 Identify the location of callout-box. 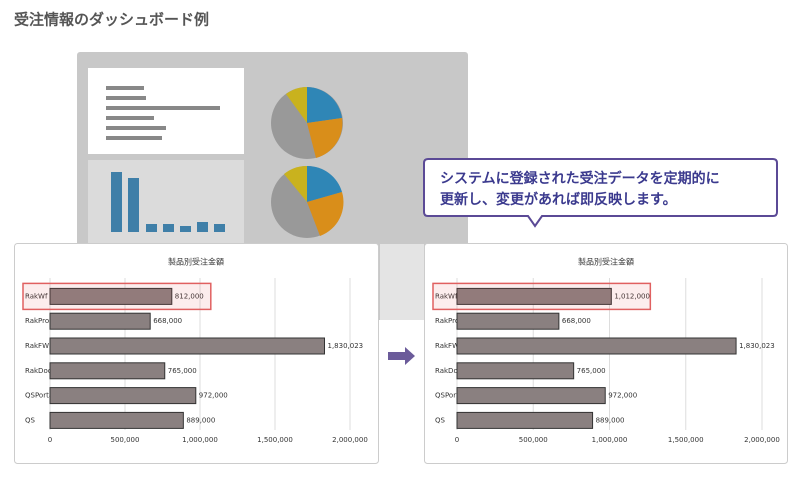
(600, 193).